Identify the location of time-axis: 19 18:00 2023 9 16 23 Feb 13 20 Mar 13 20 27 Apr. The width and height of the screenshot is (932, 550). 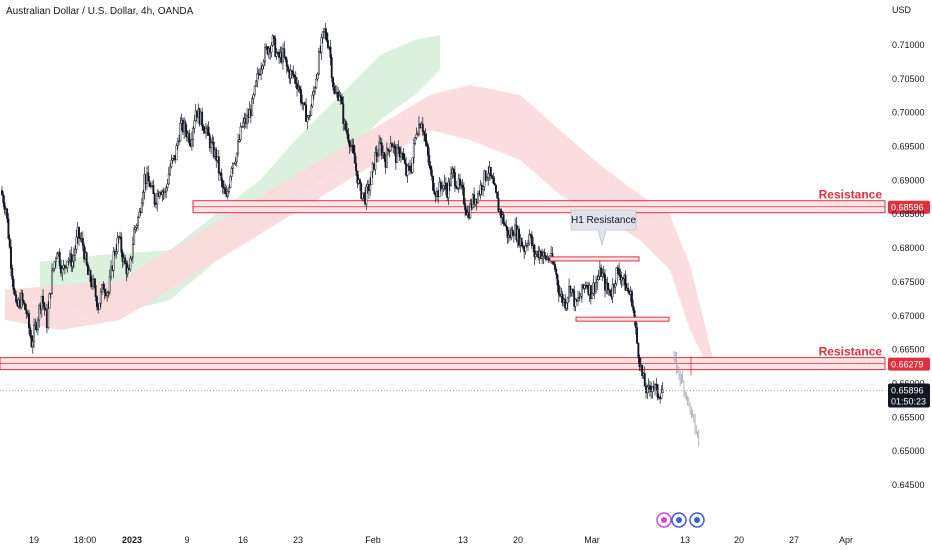
(441, 540).